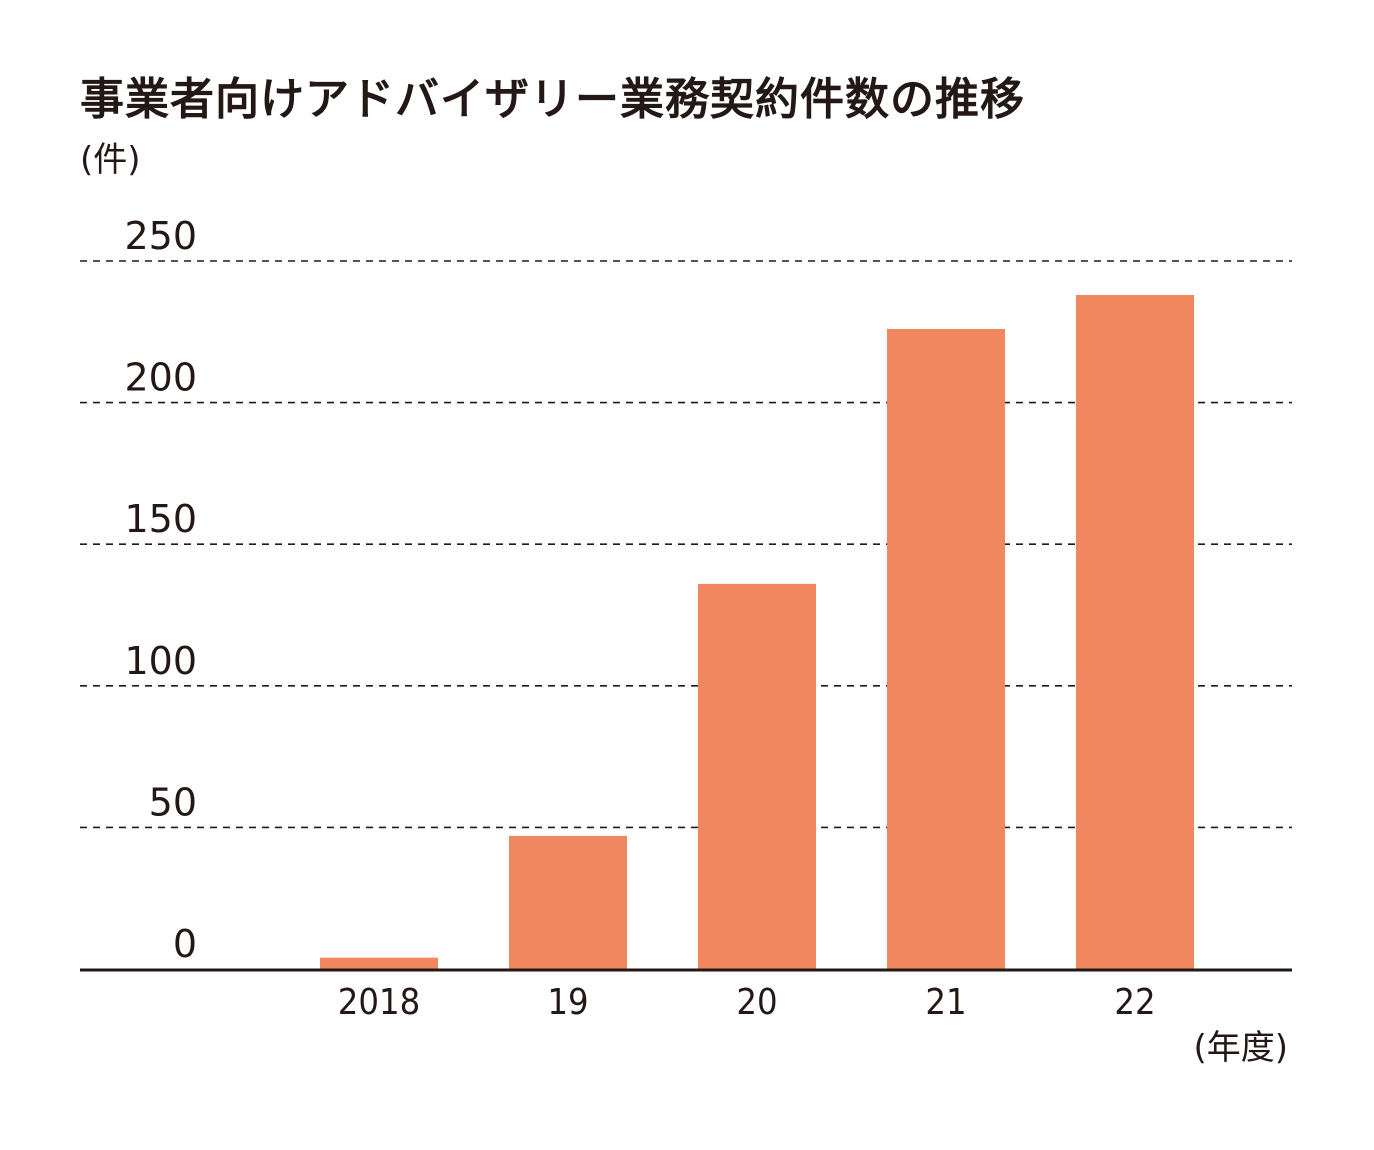 The height and width of the screenshot is (1150, 1374). I want to click on x-tick-label: 19, so click(567, 1002).